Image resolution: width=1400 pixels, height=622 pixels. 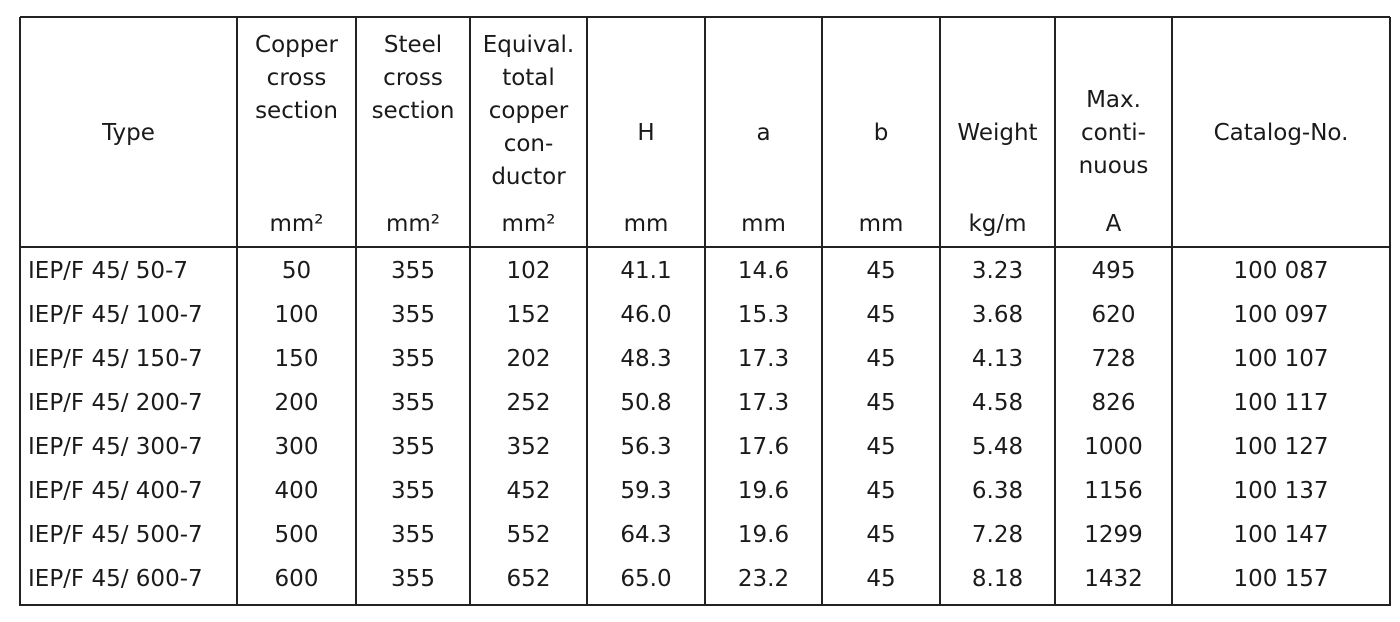 I want to click on table-cell: IEP/F 45/ 200-7, so click(x=115, y=403).